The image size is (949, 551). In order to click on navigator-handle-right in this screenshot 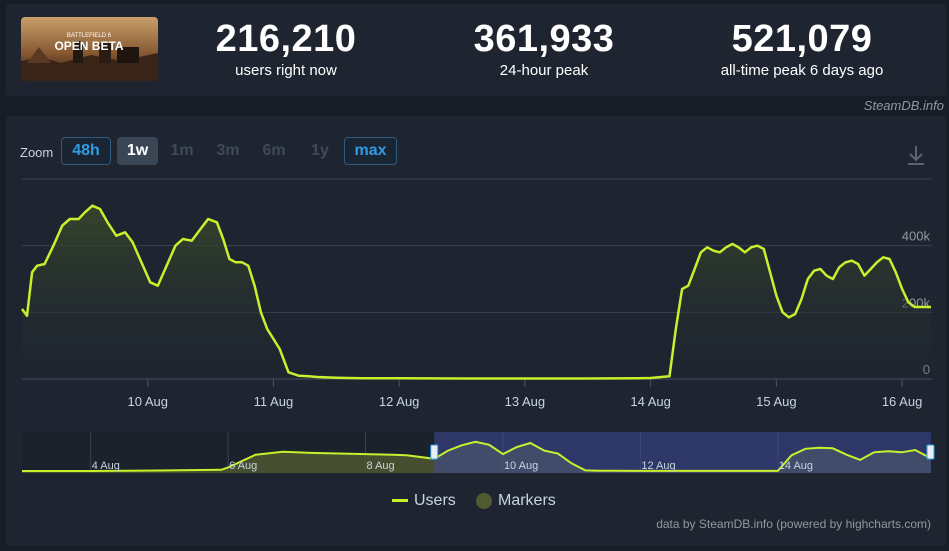, I will do `click(930, 452)`.